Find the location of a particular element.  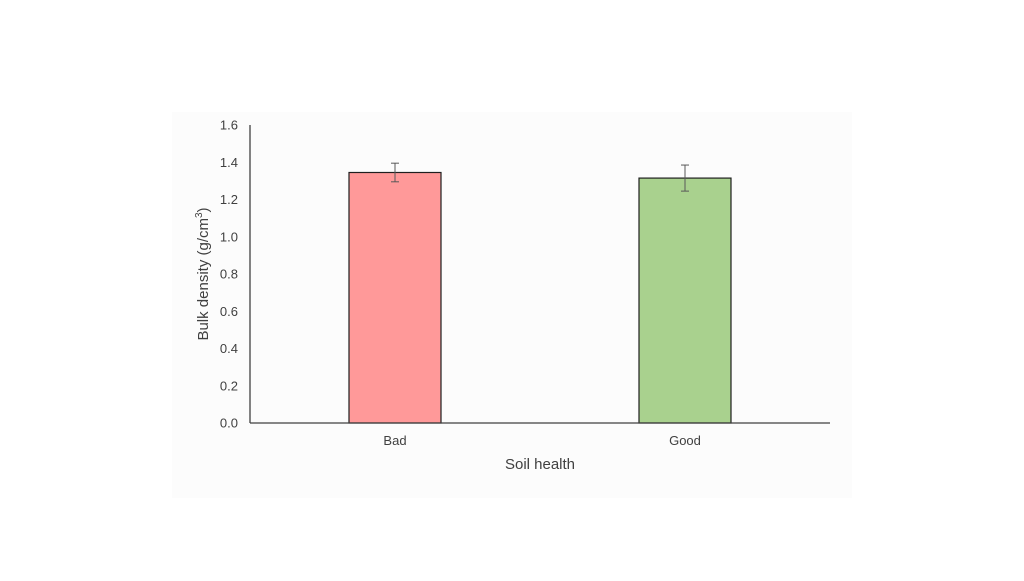

y-tick-label: 0.0 is located at coordinates (229, 423).